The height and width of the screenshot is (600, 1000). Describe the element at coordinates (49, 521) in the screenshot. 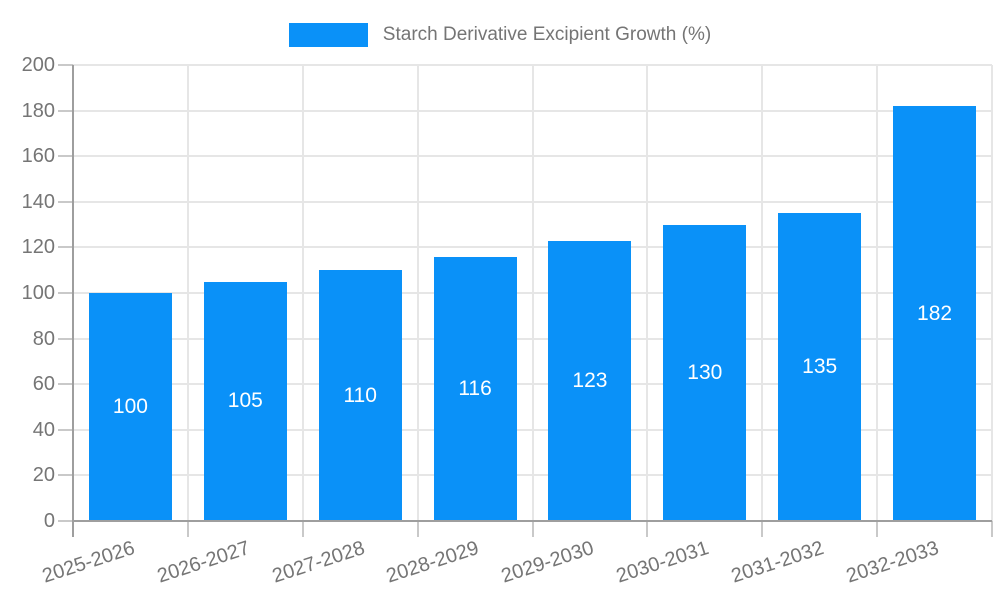

I see `y-axis-label: 0` at that location.